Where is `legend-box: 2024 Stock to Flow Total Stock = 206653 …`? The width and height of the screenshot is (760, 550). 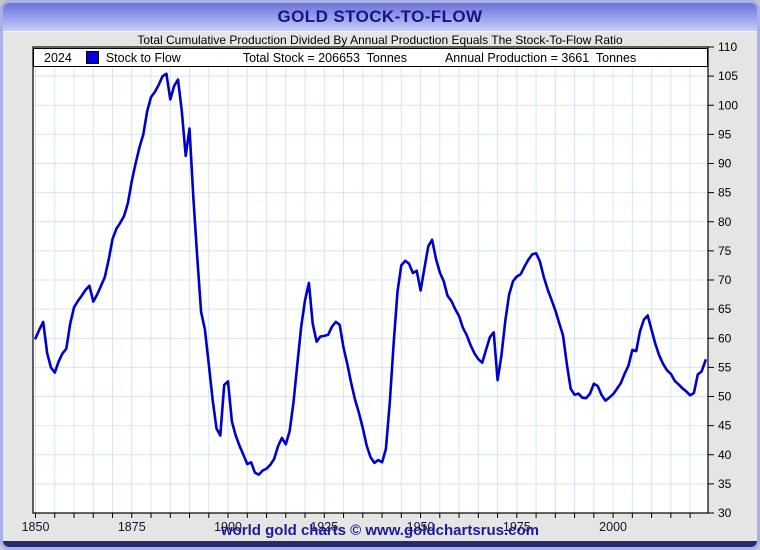
legend-box: 2024 Stock to Flow Total Stock = 206653 … is located at coordinates (370, 57).